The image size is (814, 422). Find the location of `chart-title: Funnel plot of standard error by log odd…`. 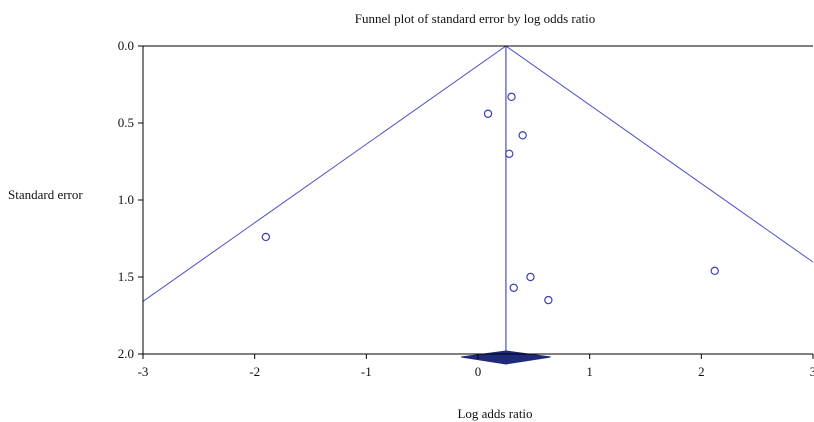

chart-title: Funnel plot of standard error by log odd… is located at coordinates (475, 18).